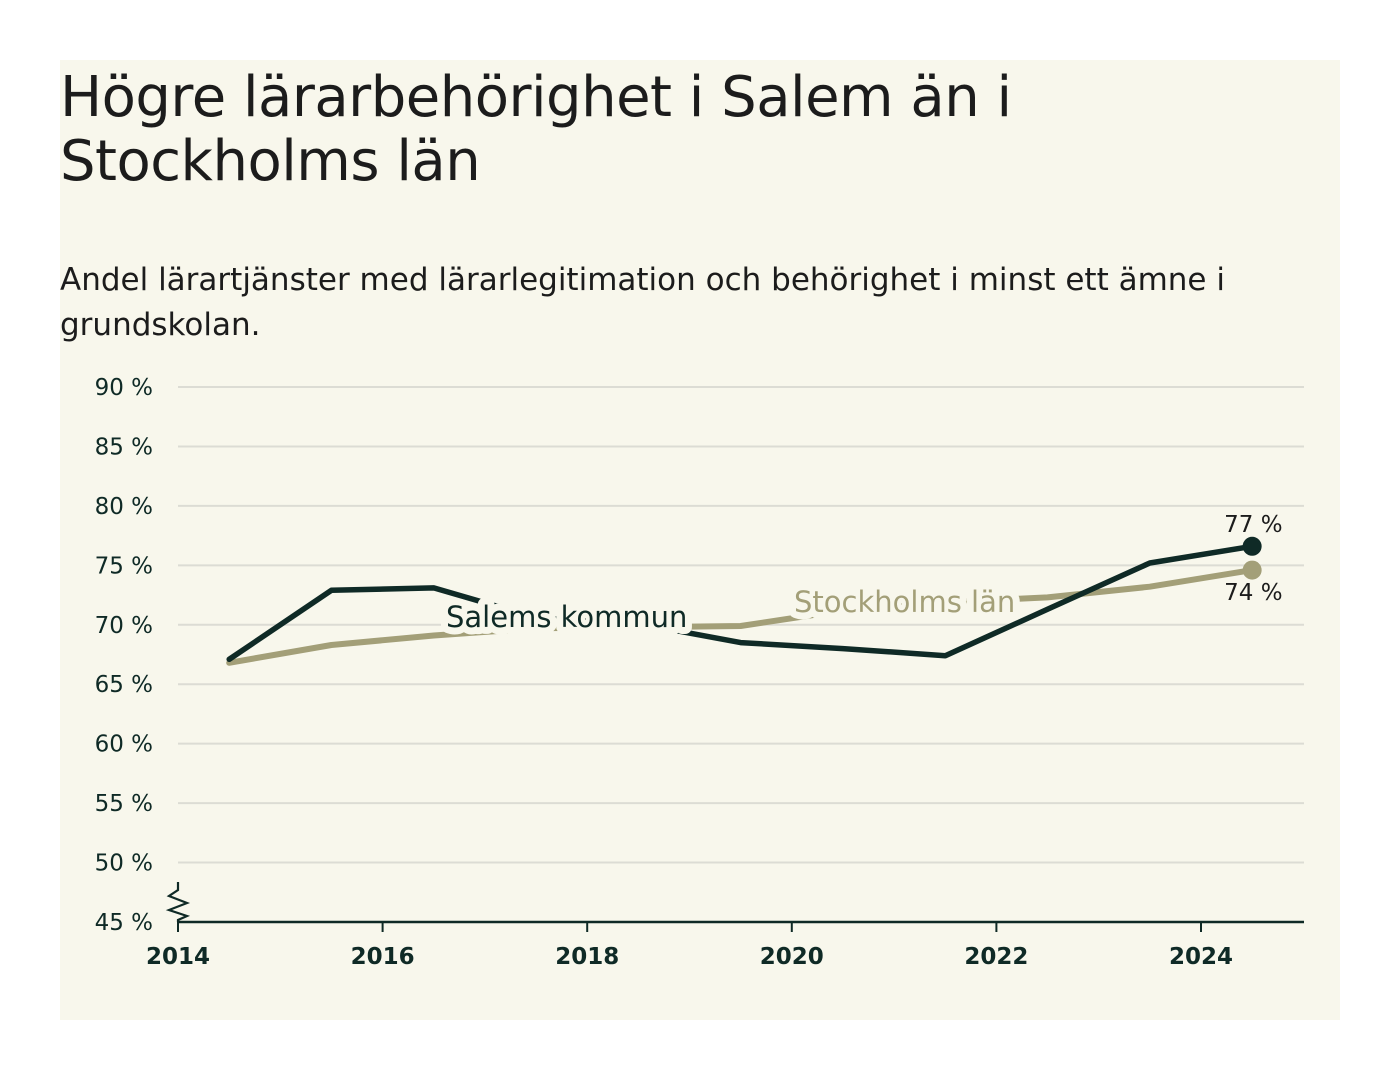  I want to click on series-line-salem, so click(740, 603).